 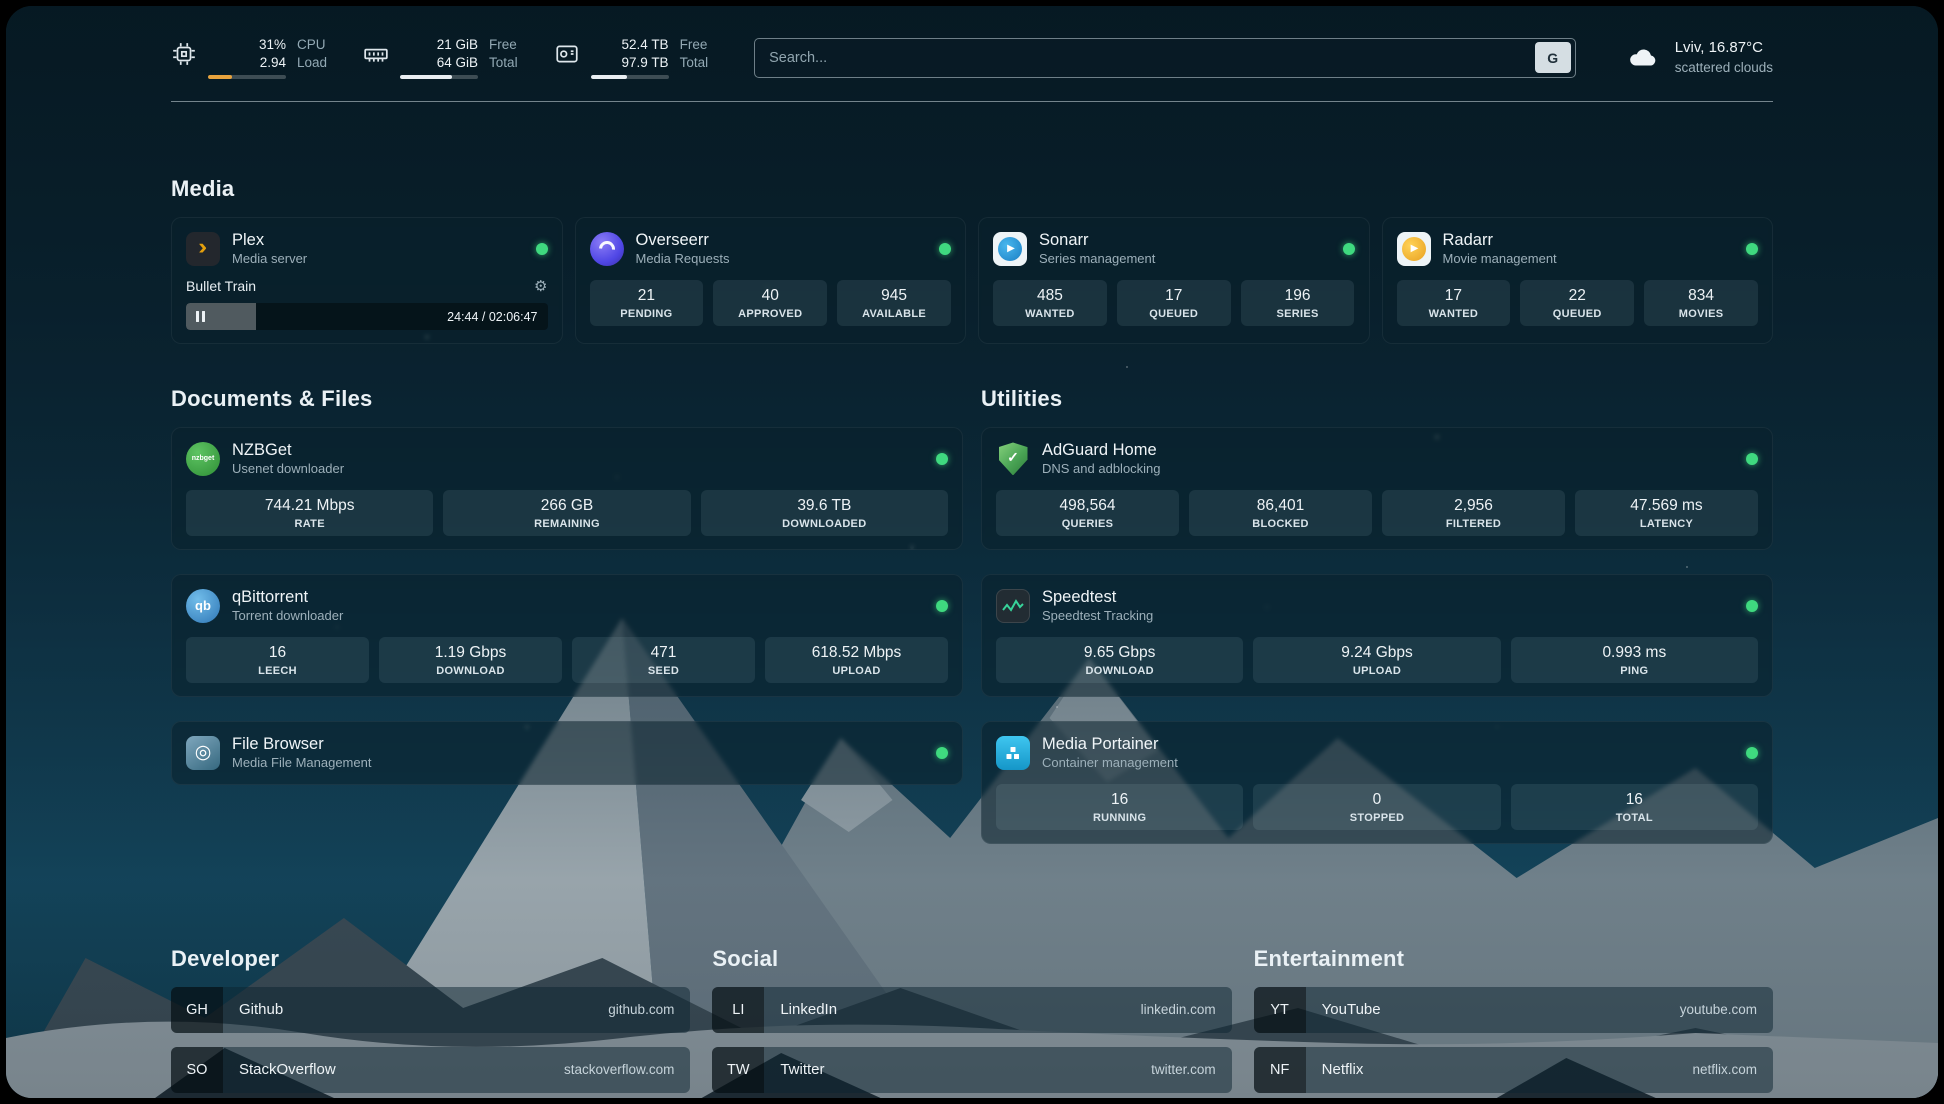 I want to click on stat-remaining: 266 GB REMAINING, so click(x=567, y=512).